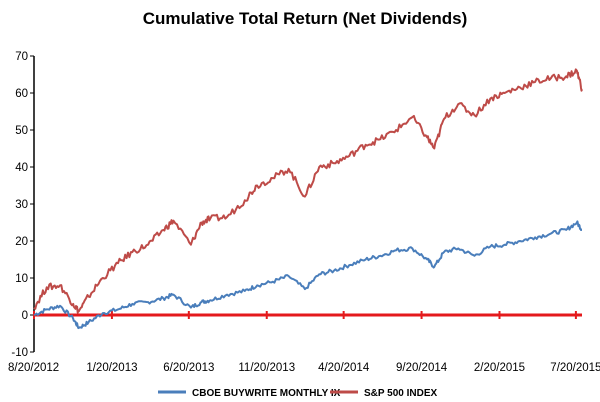 This screenshot has width=600, height=402. I want to click on x-tick-label: 4/20/2014, so click(344, 368).